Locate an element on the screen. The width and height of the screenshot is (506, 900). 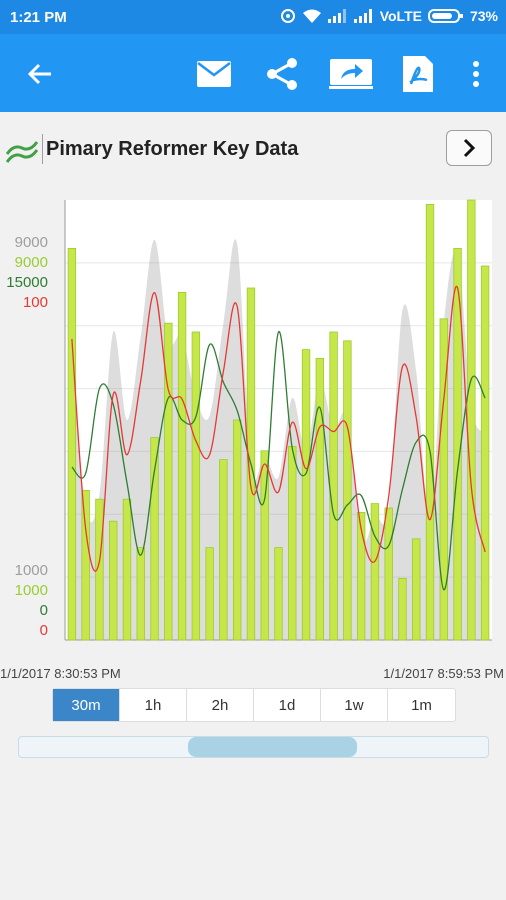
slider-thumb is located at coordinates (272, 747).